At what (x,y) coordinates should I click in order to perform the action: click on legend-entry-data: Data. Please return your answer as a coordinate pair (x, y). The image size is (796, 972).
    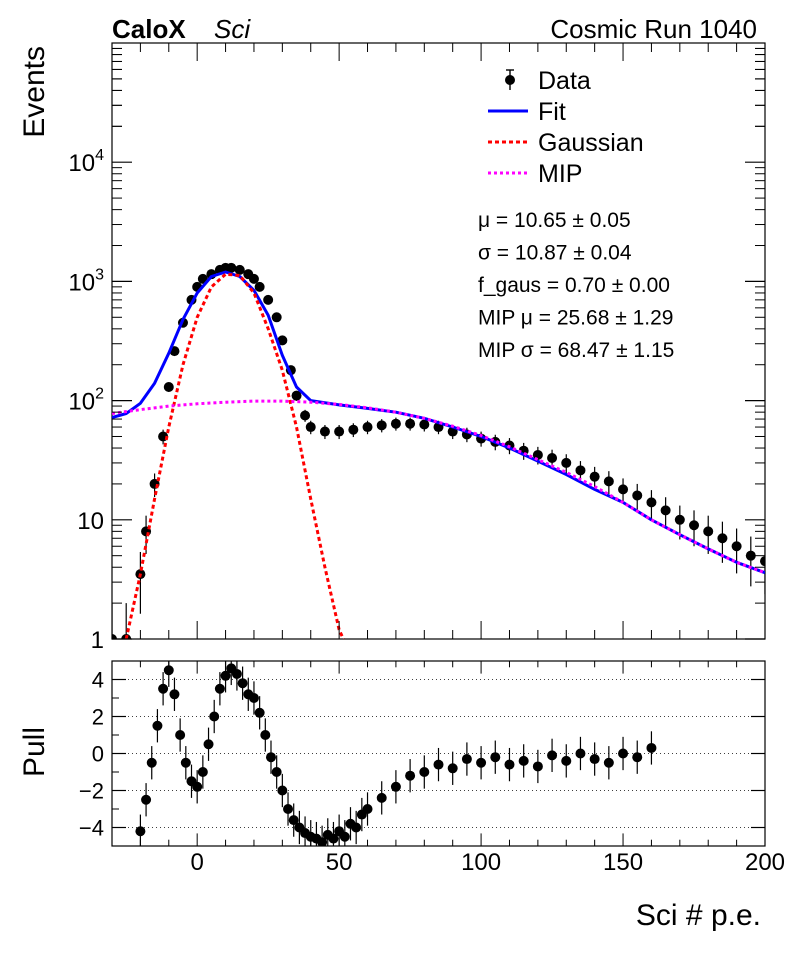
    Looking at the image, I should click on (548, 81).